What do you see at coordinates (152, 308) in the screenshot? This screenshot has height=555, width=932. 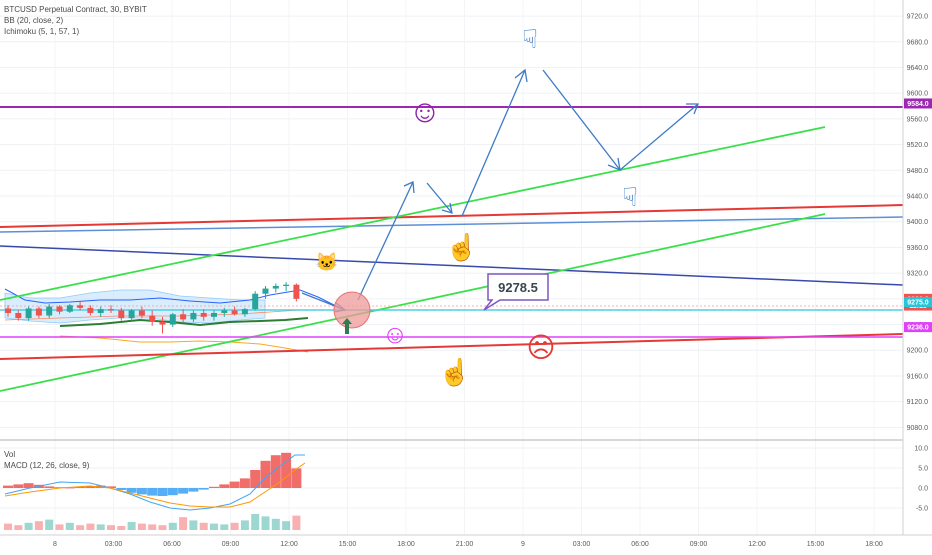 I see `candles` at bounding box center [152, 308].